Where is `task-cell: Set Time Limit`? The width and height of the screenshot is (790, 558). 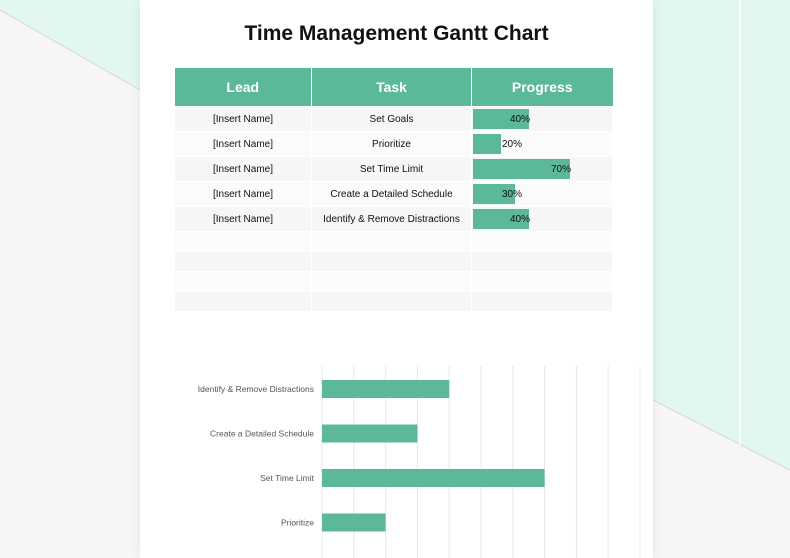 task-cell: Set Time Limit is located at coordinates (391, 169).